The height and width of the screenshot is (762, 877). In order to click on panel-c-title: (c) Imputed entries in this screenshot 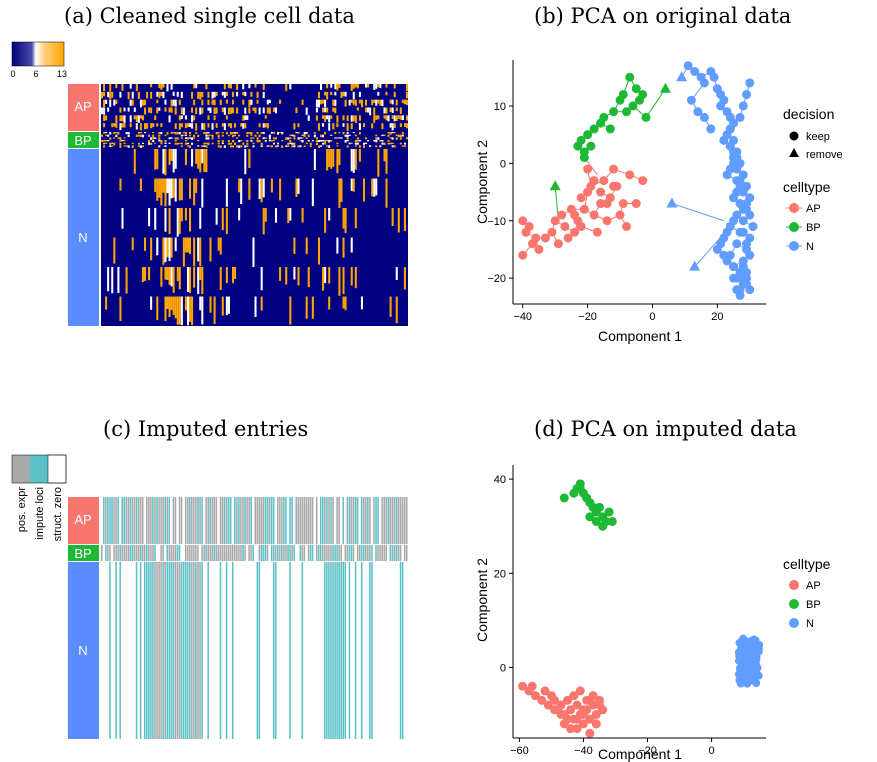, I will do `click(206, 429)`.